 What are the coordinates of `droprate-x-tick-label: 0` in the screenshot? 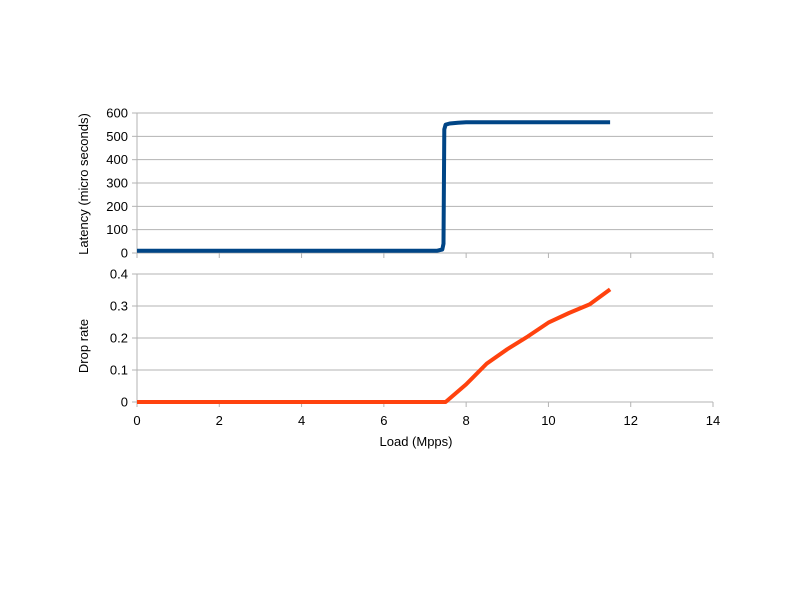 It's located at (136, 420).